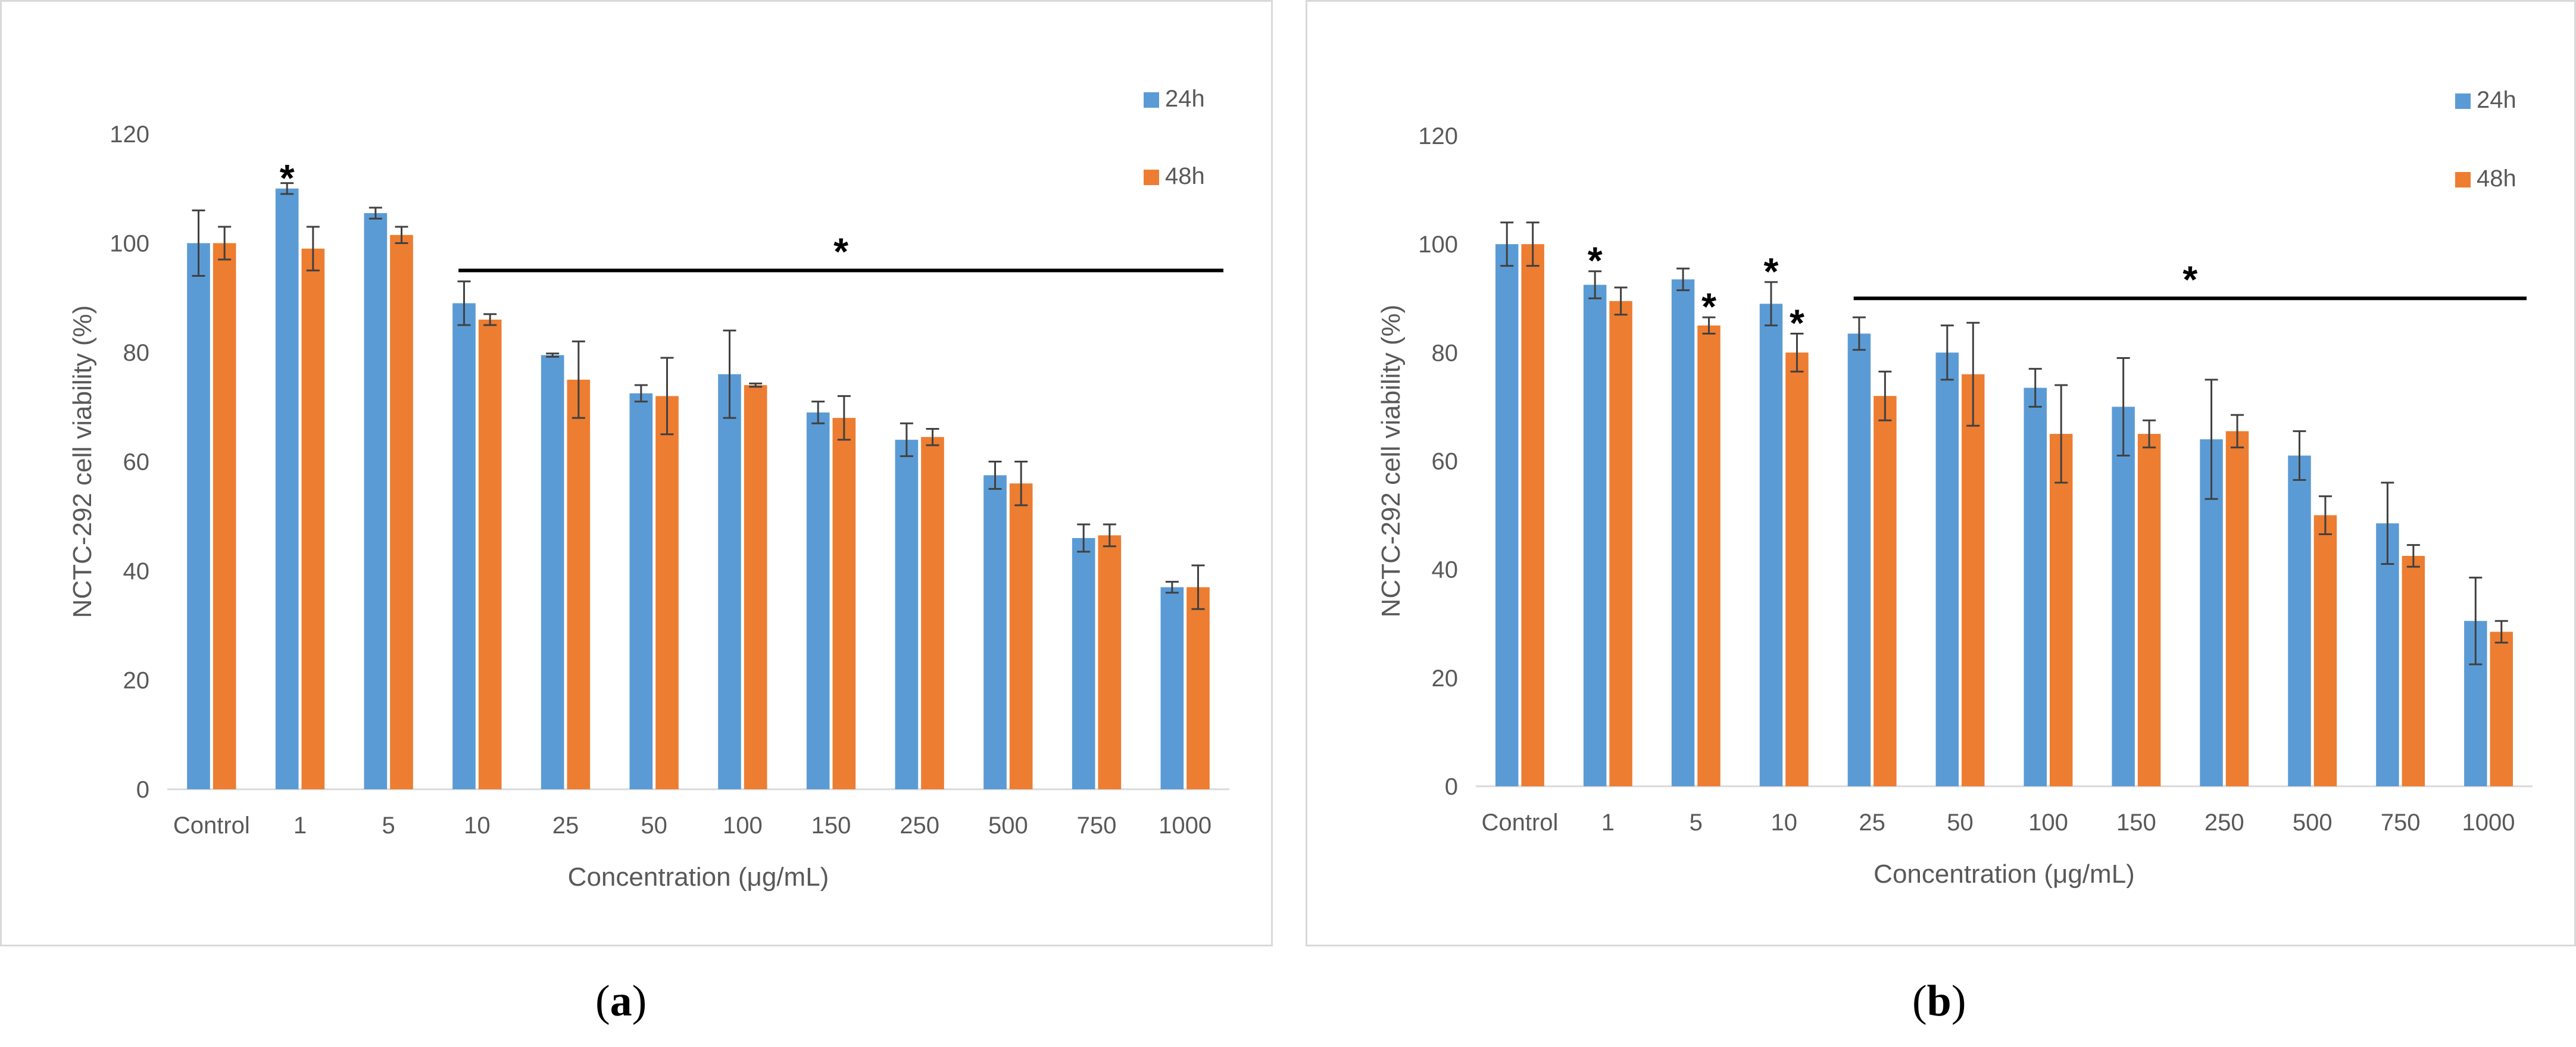  Describe the element at coordinates (224, 516) in the screenshot. I see `bar-48h-Control` at that location.